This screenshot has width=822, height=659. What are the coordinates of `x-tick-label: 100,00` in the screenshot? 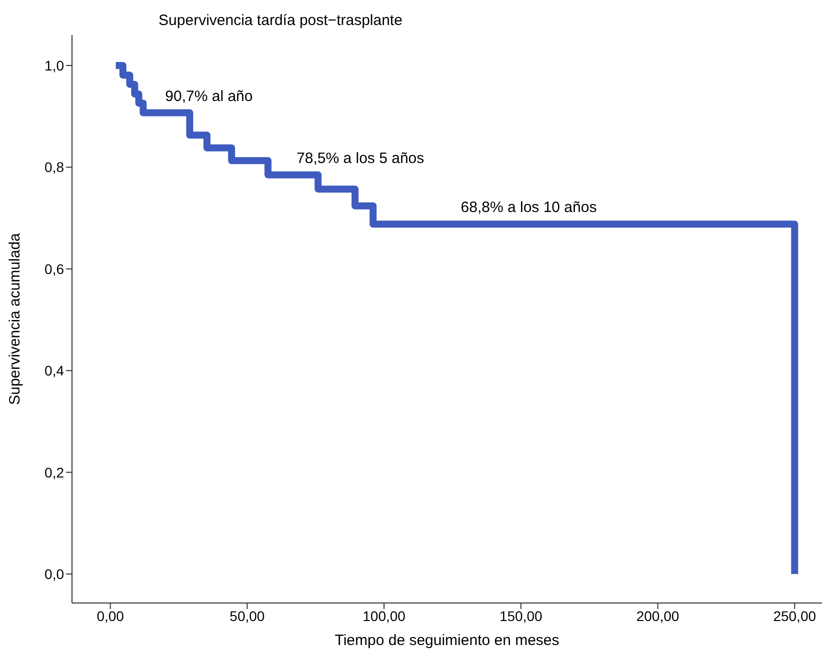 It's located at (384, 616).